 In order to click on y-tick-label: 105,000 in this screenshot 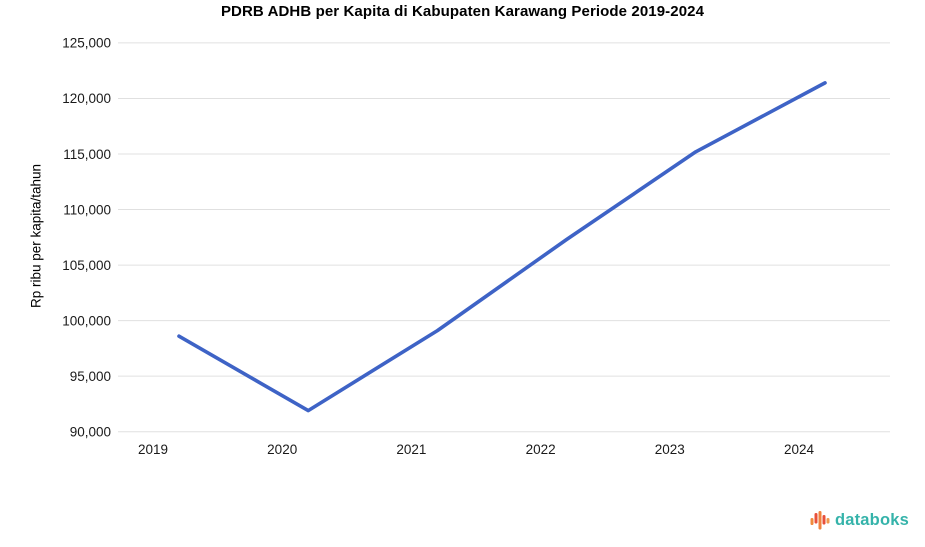, I will do `click(86, 265)`.